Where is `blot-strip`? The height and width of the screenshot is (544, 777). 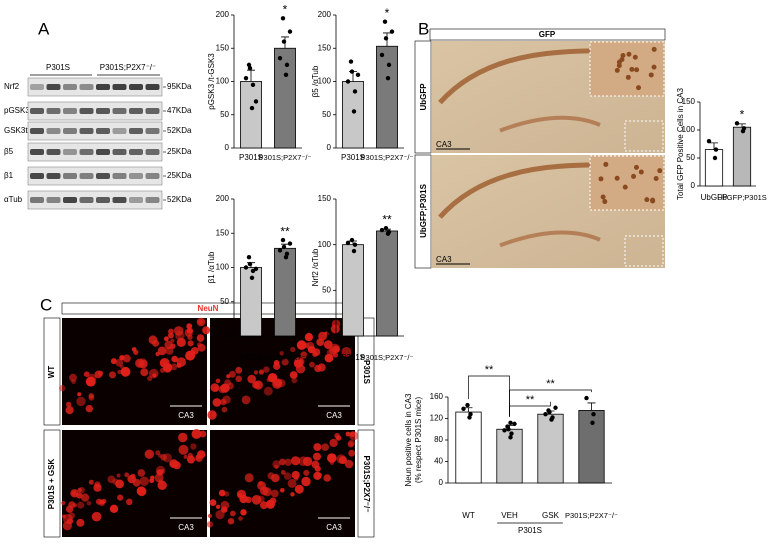 blot-strip is located at coordinates (95, 131).